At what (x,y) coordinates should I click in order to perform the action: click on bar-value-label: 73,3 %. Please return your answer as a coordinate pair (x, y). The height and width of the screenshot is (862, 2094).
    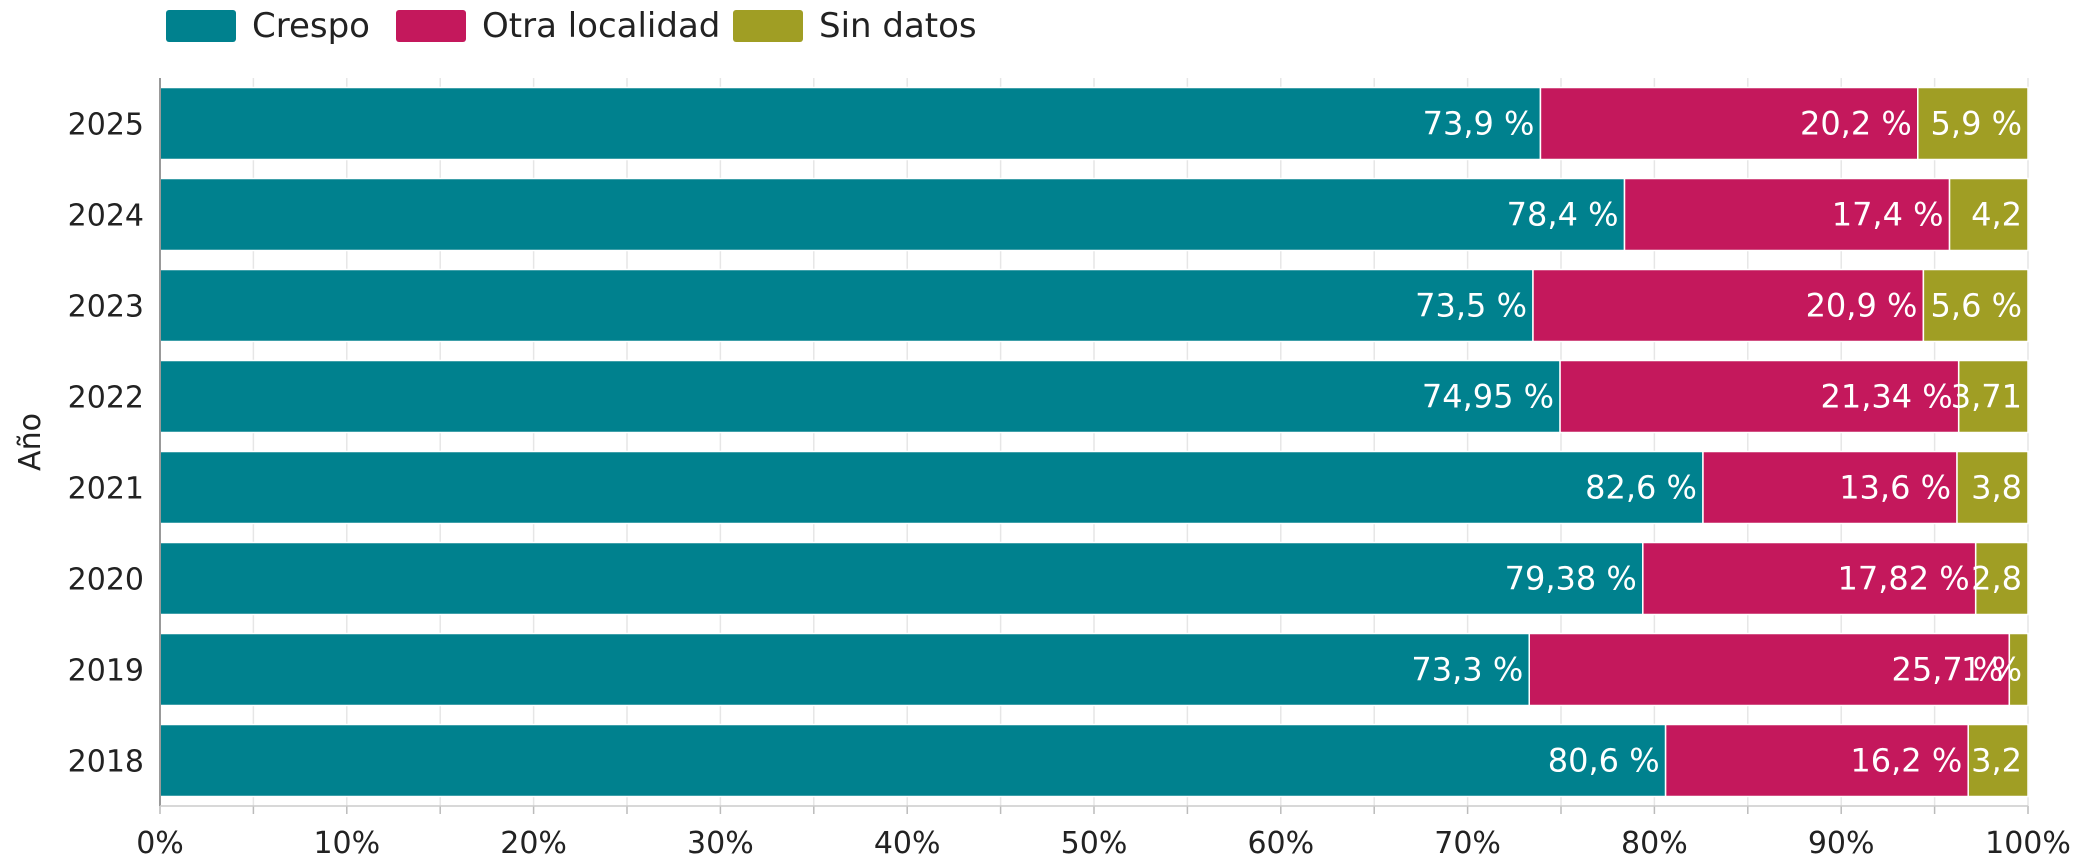
    Looking at the image, I should click on (1467, 670).